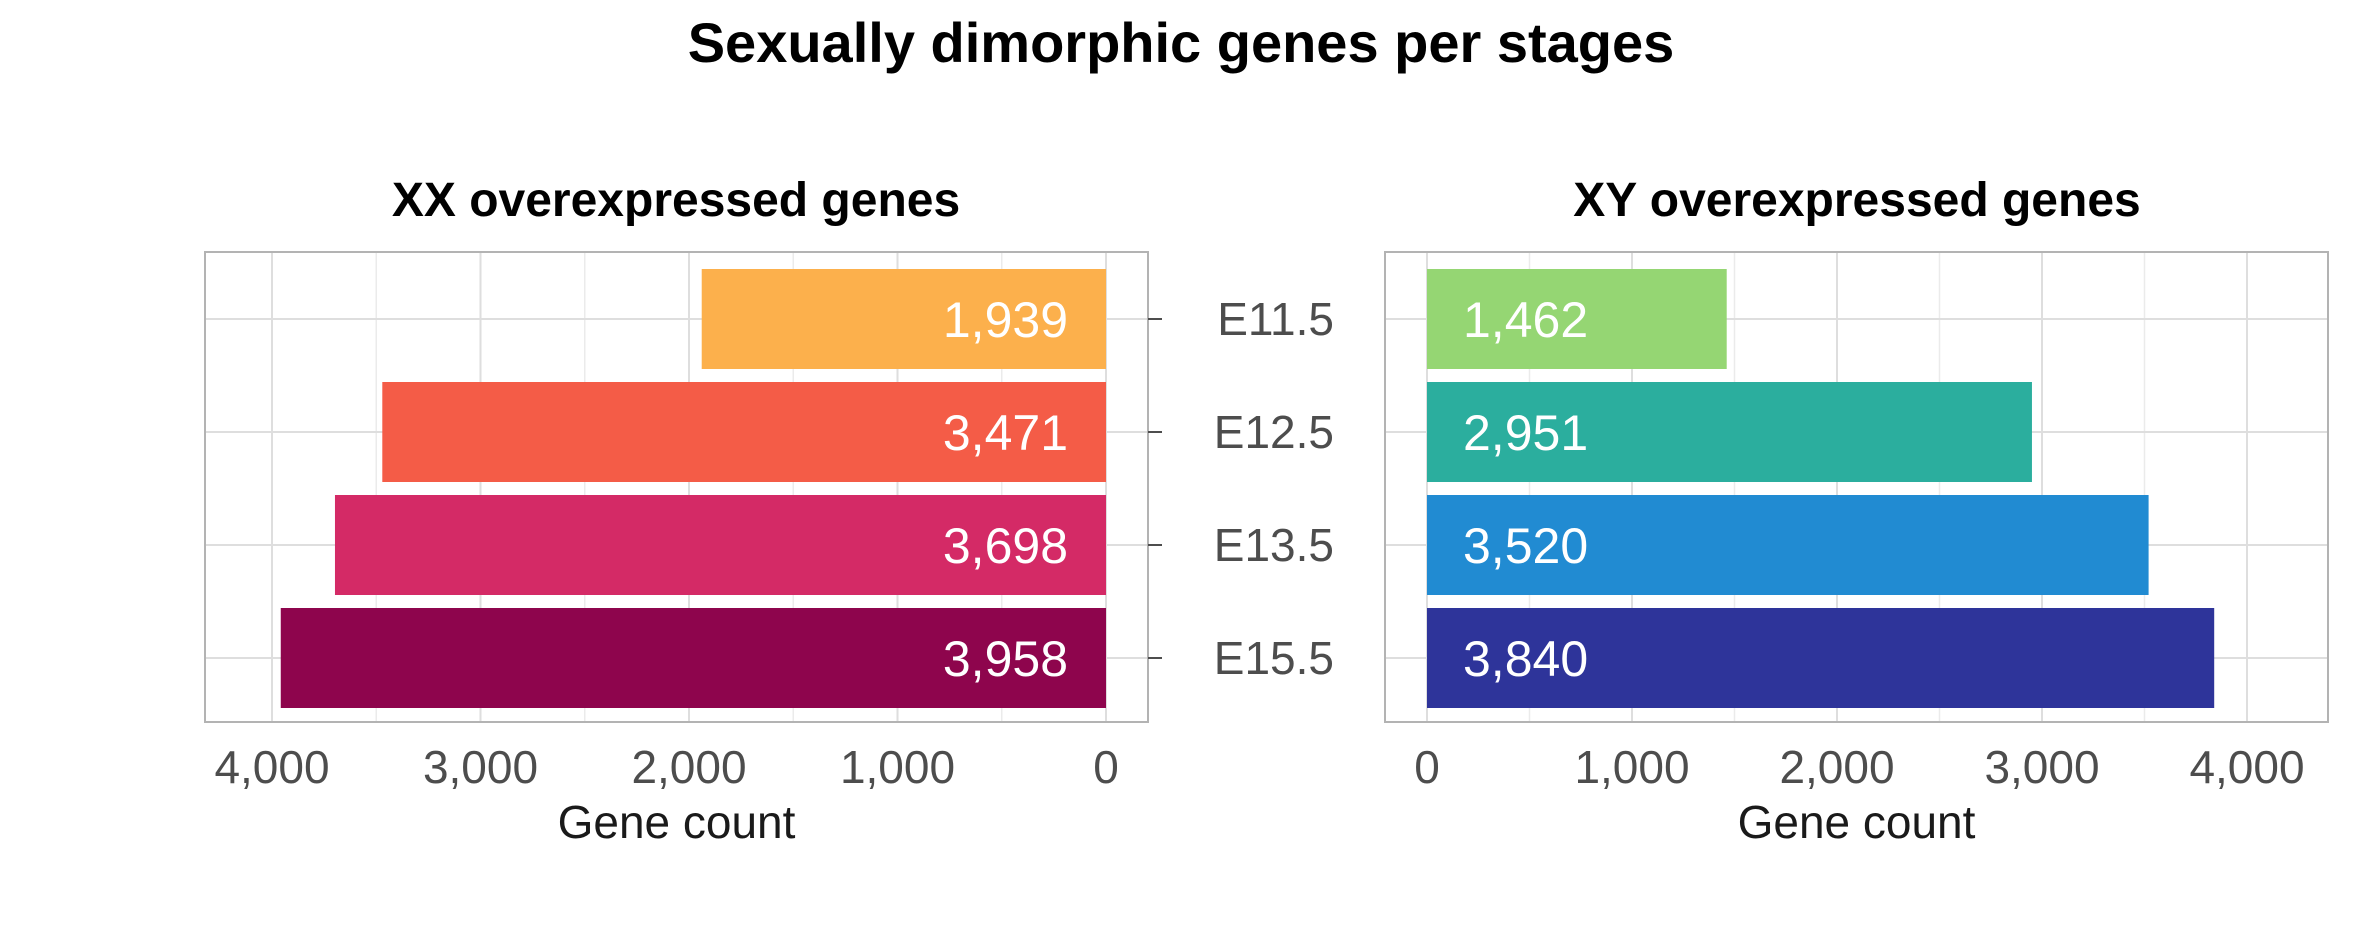 The width and height of the screenshot is (2362, 944). I want to click on stage-label-E15.5: E15.5, so click(1274, 658).